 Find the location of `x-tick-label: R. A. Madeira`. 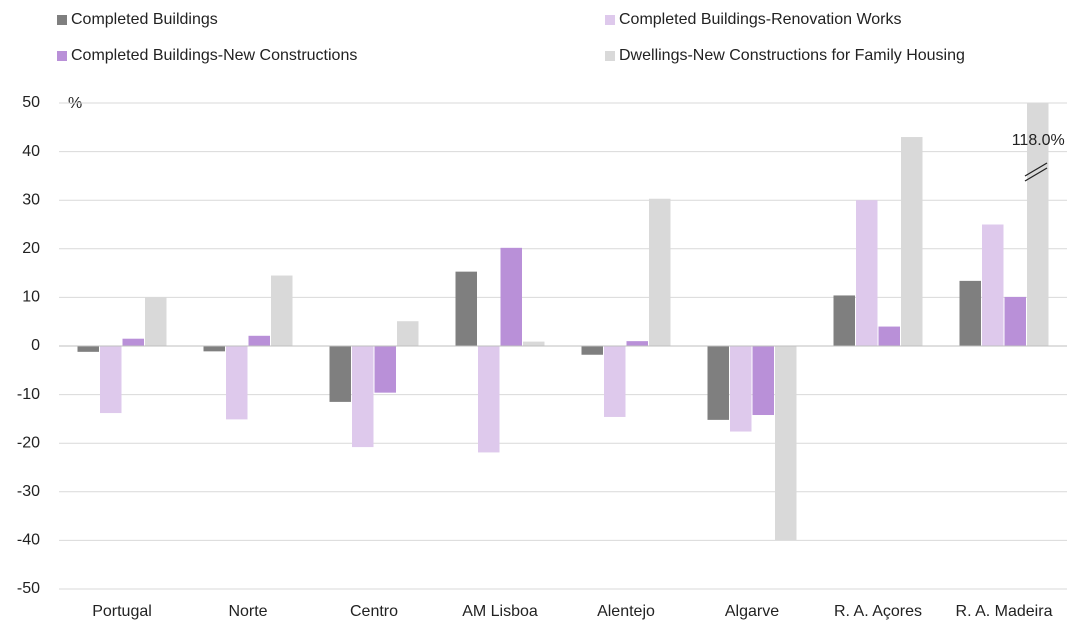

x-tick-label: R. A. Madeira is located at coordinates (1004, 611).